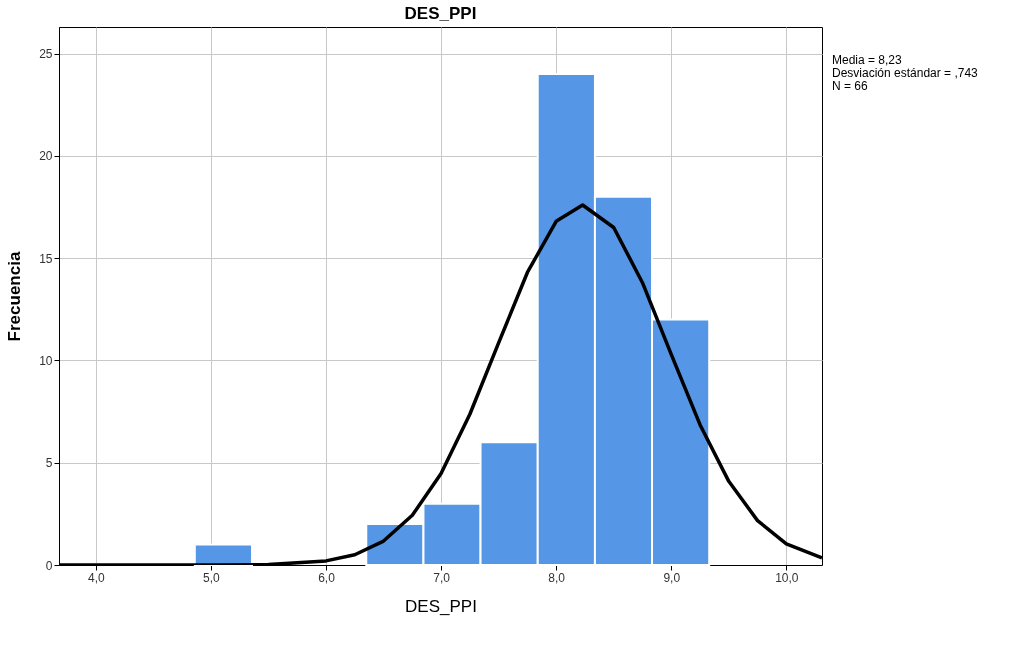 The width and height of the screenshot is (1027, 646). Describe the element at coordinates (850, 86) in the screenshot. I see `text: N = 66` at that location.